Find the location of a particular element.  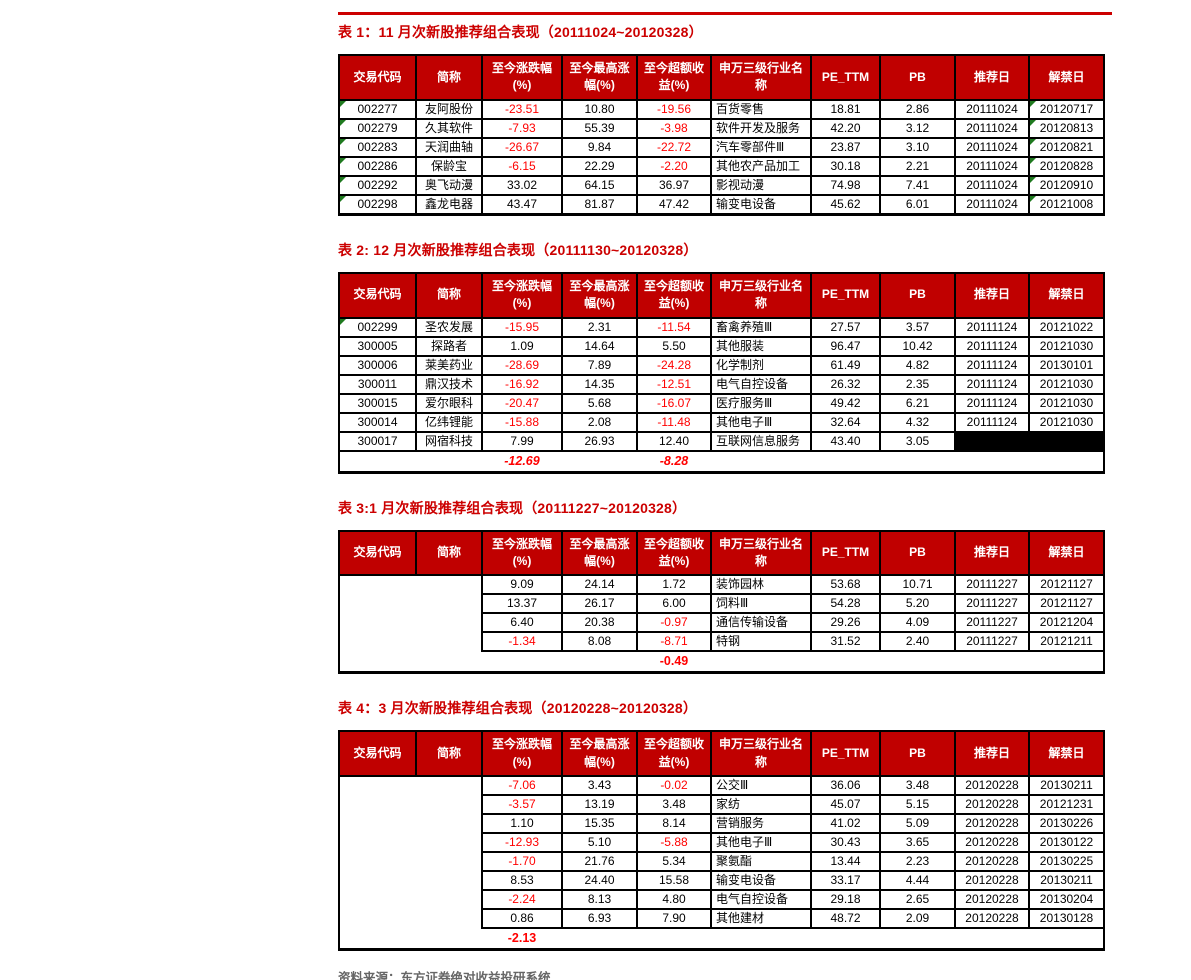

table-cell: 圣农发展 is located at coordinates (449, 327).